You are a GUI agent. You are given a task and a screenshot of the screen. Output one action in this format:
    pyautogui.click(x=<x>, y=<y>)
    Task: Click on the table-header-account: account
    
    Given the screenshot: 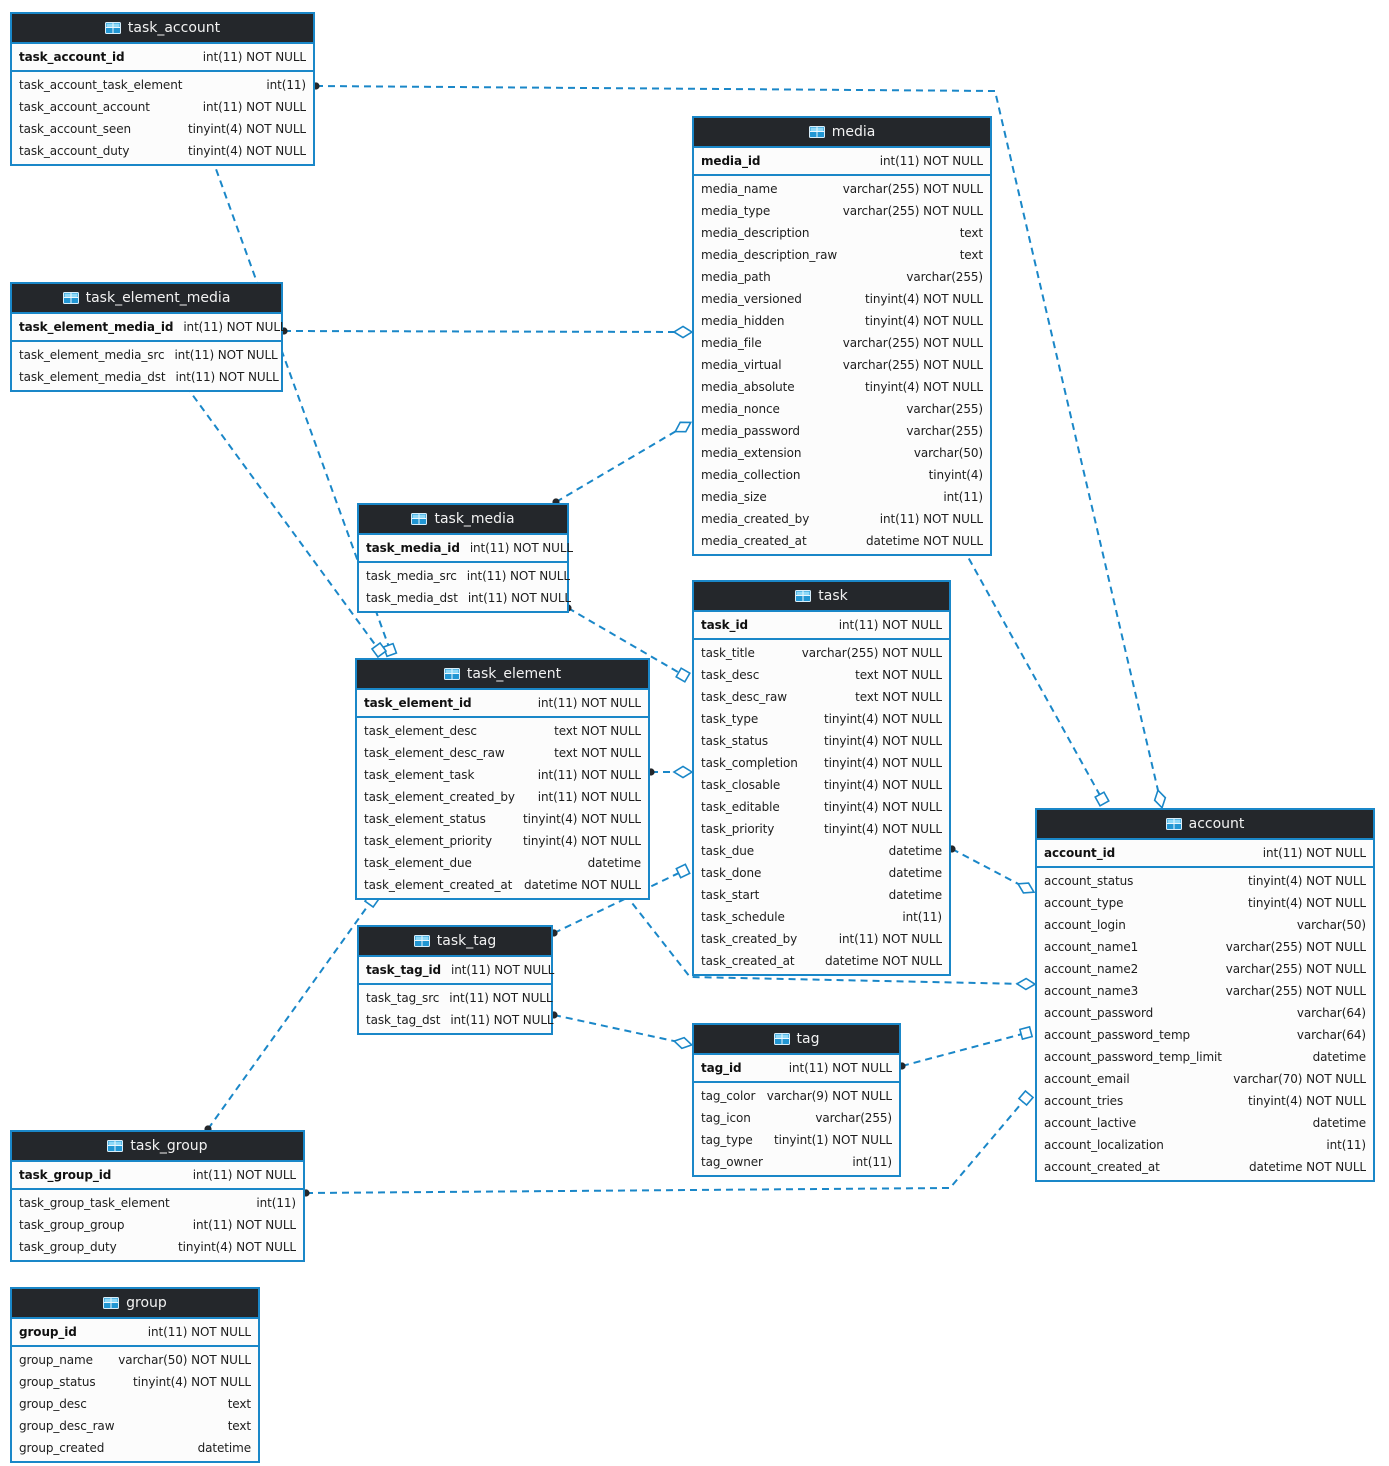 What is the action you would take?
    pyautogui.click(x=1205, y=824)
    